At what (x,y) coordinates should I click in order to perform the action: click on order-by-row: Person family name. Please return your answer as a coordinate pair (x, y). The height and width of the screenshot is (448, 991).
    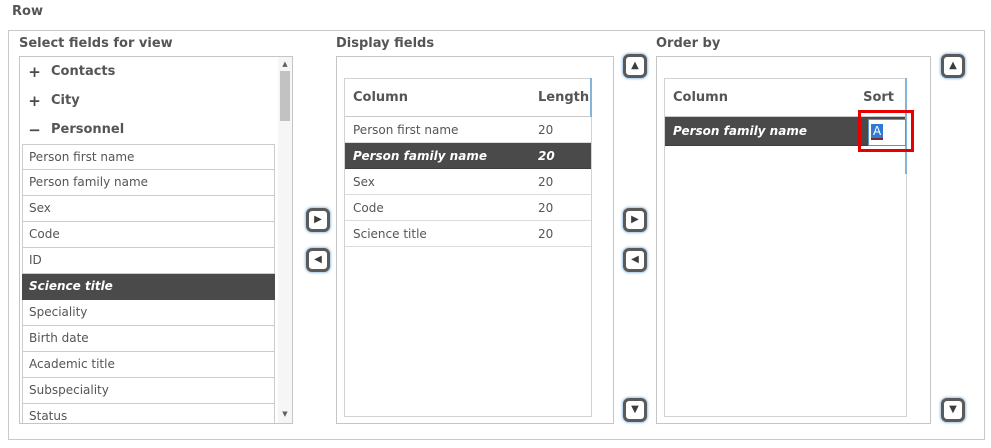
    Looking at the image, I should click on (785, 131).